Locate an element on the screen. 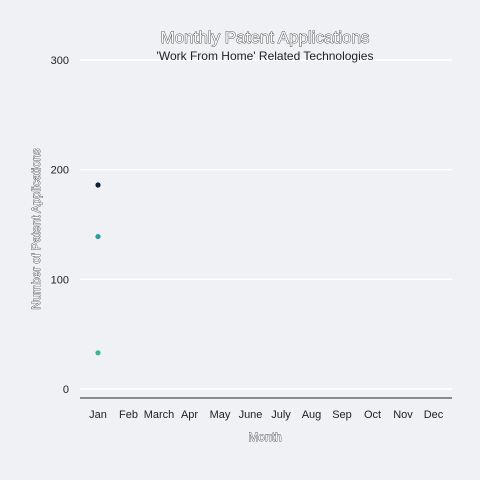 The height and width of the screenshot is (480, 480). x-tick-label: Jan is located at coordinates (98, 415).